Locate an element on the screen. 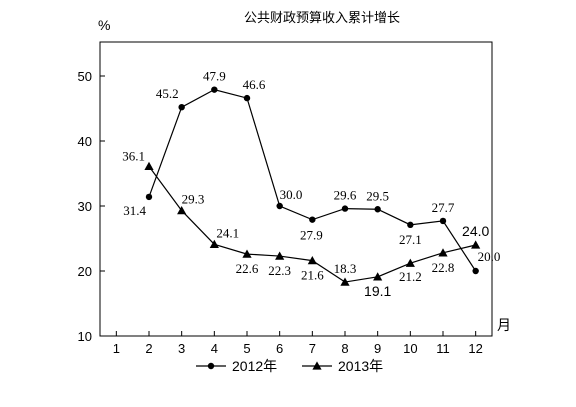 This screenshot has height=407, width=576. data-label: 22.3 is located at coordinates (279, 270).